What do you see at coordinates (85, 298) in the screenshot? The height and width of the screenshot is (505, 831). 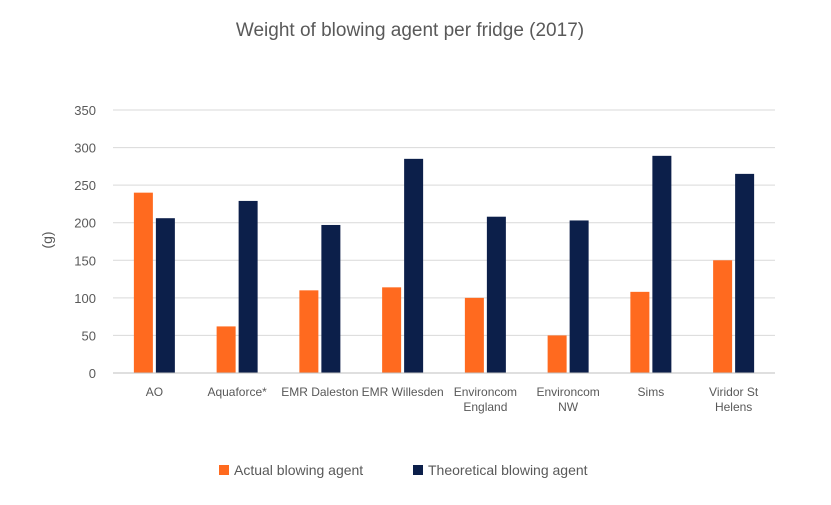 I see `y-tick-label: 100` at bounding box center [85, 298].